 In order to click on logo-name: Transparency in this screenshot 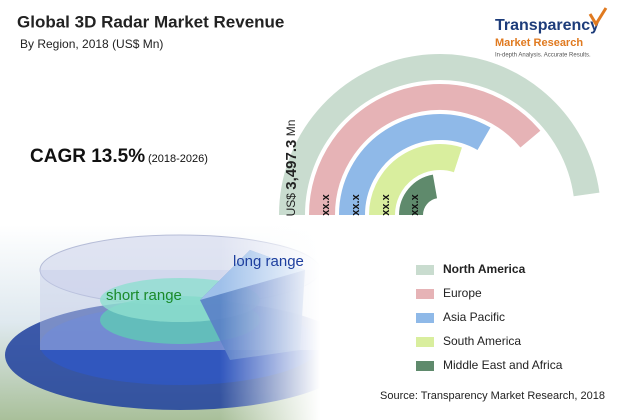, I will do `click(547, 25)`.